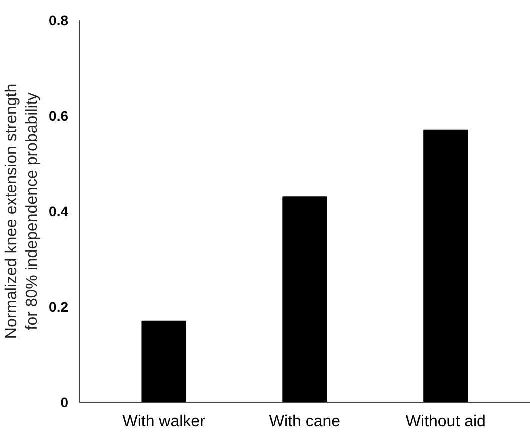 The height and width of the screenshot is (433, 530). I want to click on y-tick-label: 0.2, so click(59, 307).